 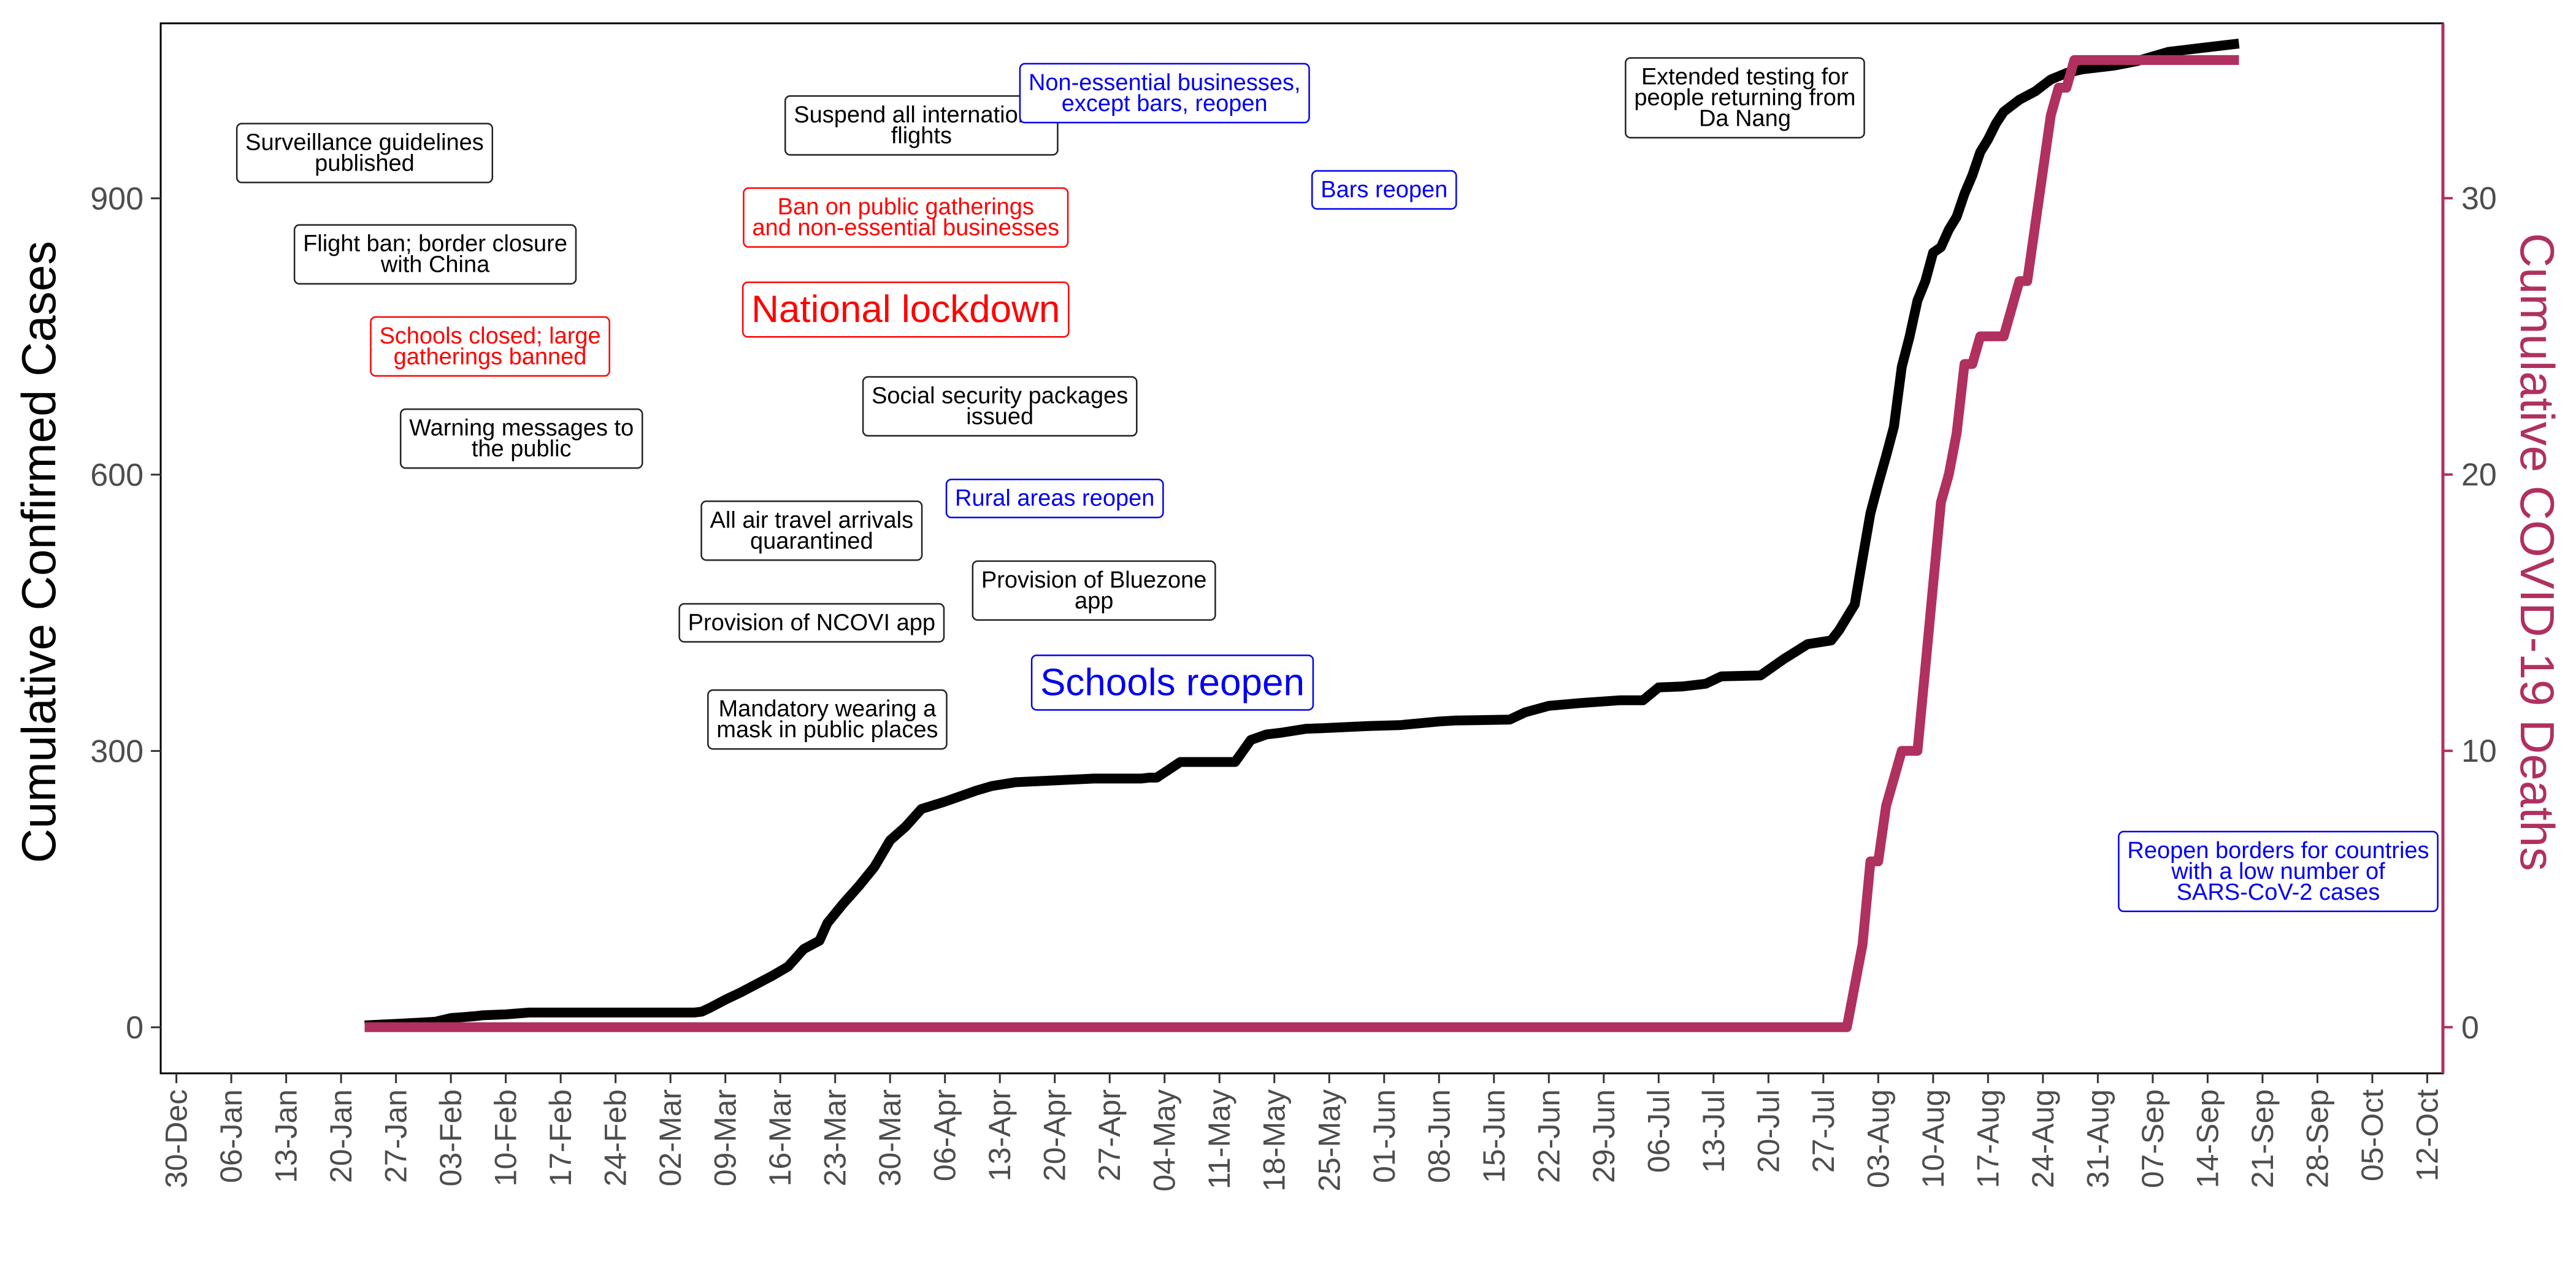 I want to click on y-tick-label: 900, so click(x=117, y=199).